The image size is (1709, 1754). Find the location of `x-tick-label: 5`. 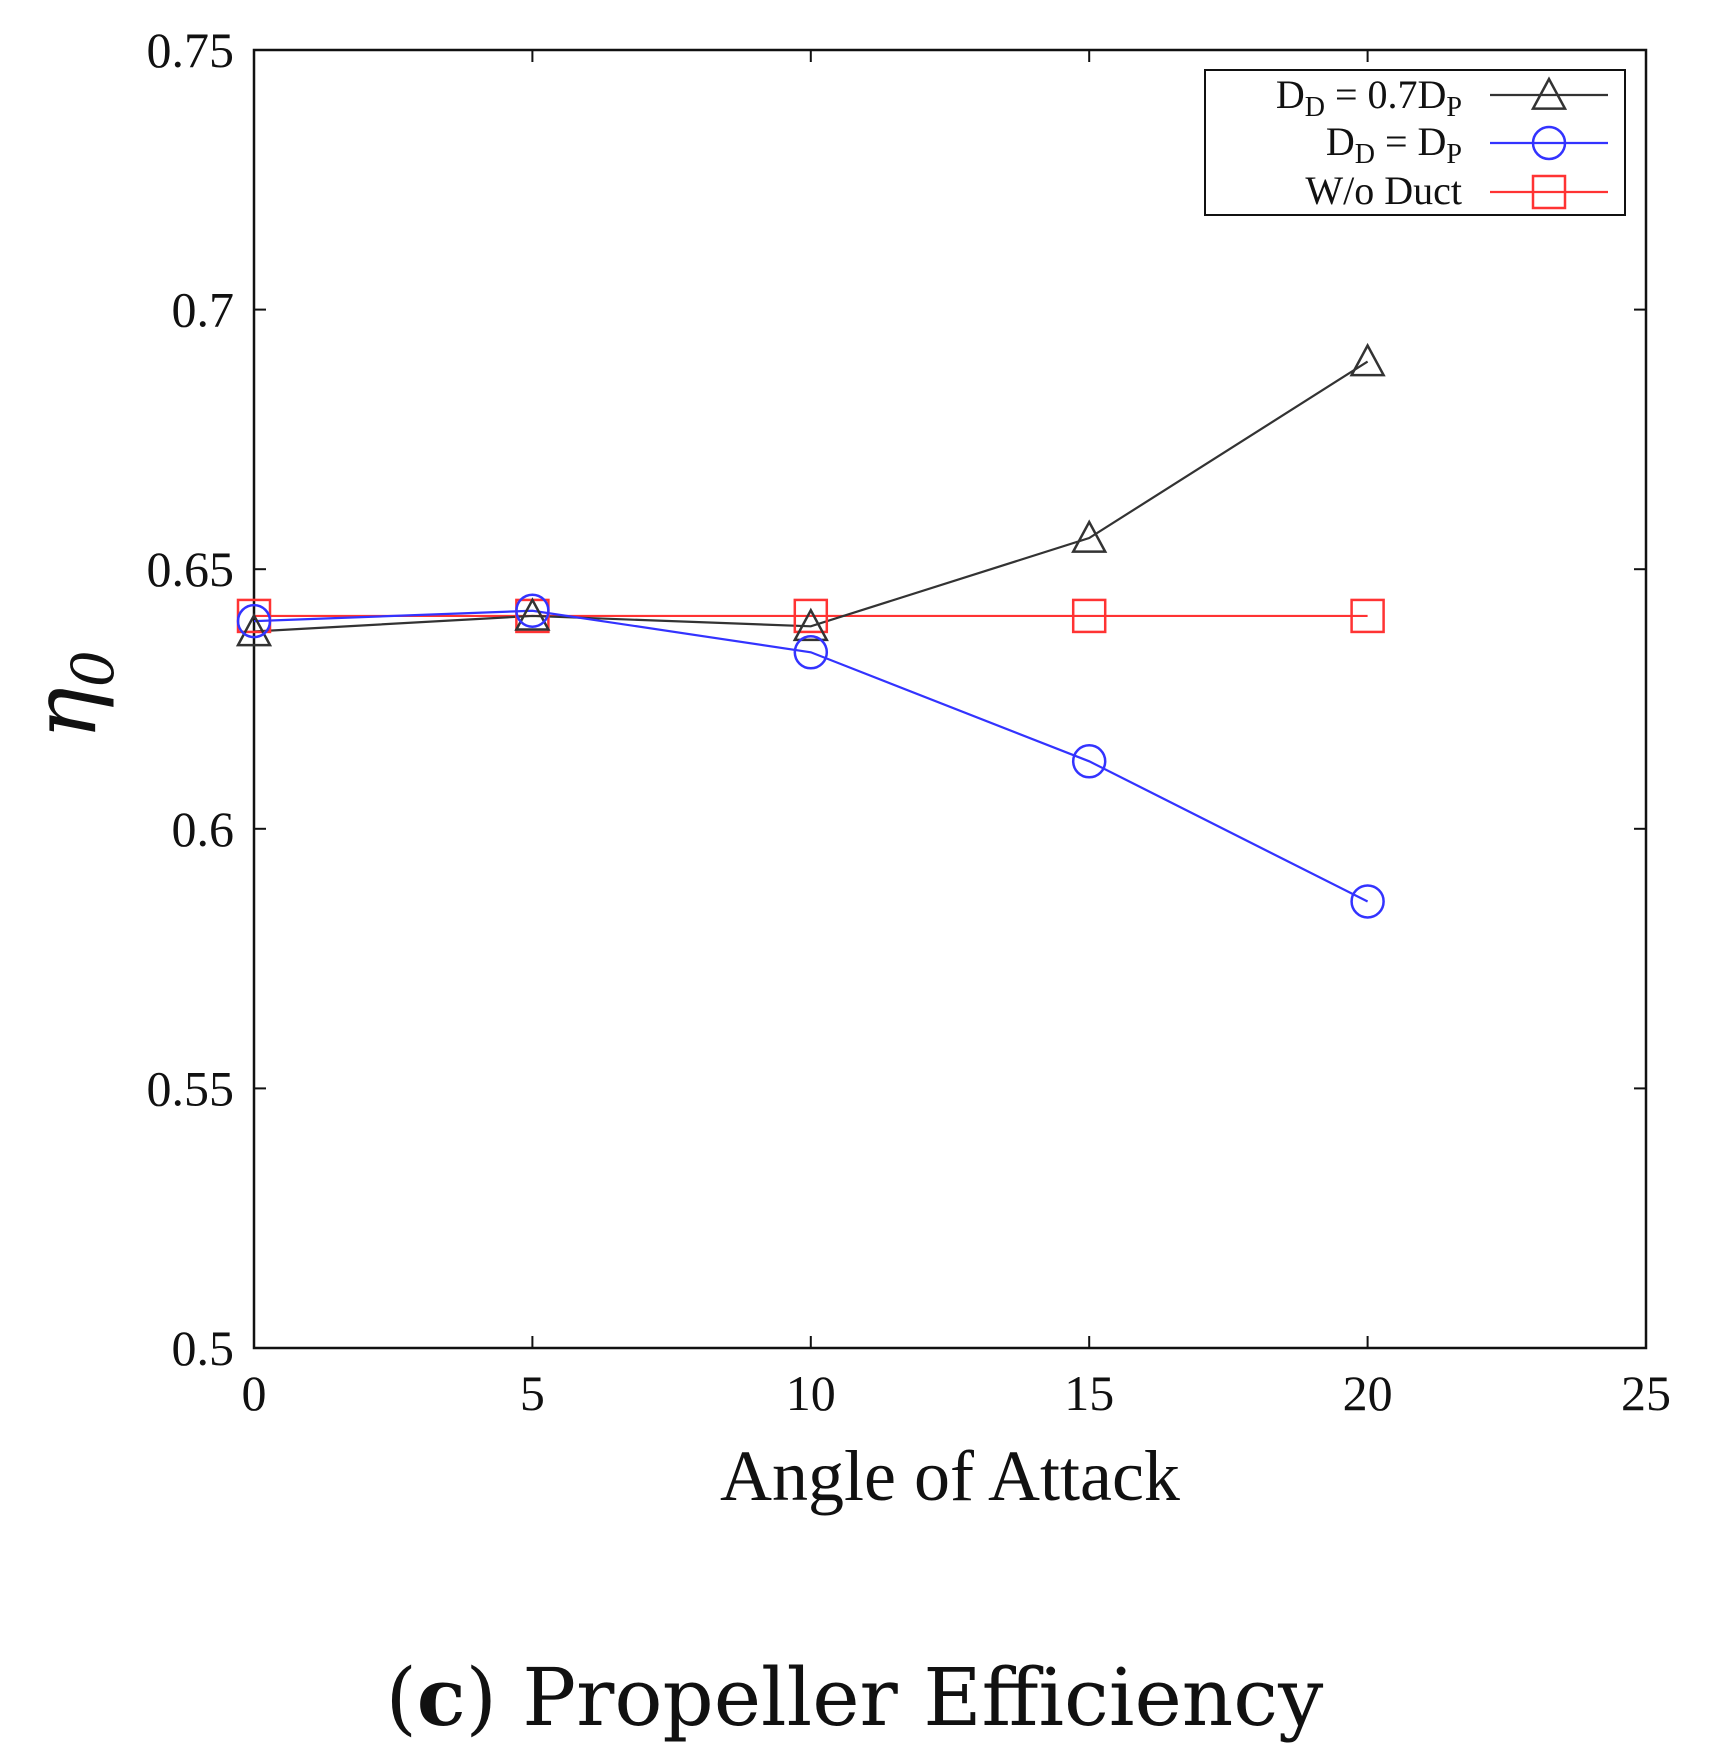

x-tick-label: 5 is located at coordinates (532, 1393).